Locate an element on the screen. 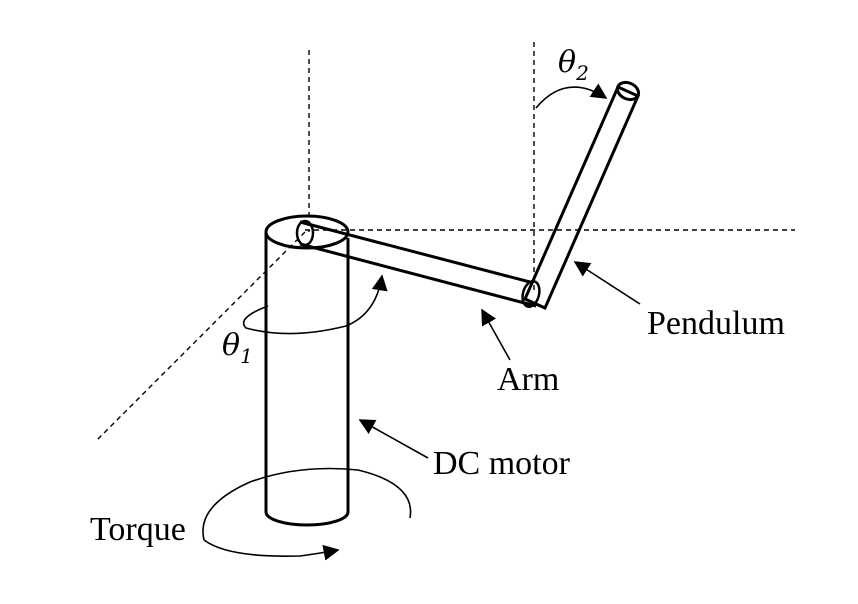 This screenshot has height=604, width=858. pendulum-leader-arrow is located at coordinates (607, 283).